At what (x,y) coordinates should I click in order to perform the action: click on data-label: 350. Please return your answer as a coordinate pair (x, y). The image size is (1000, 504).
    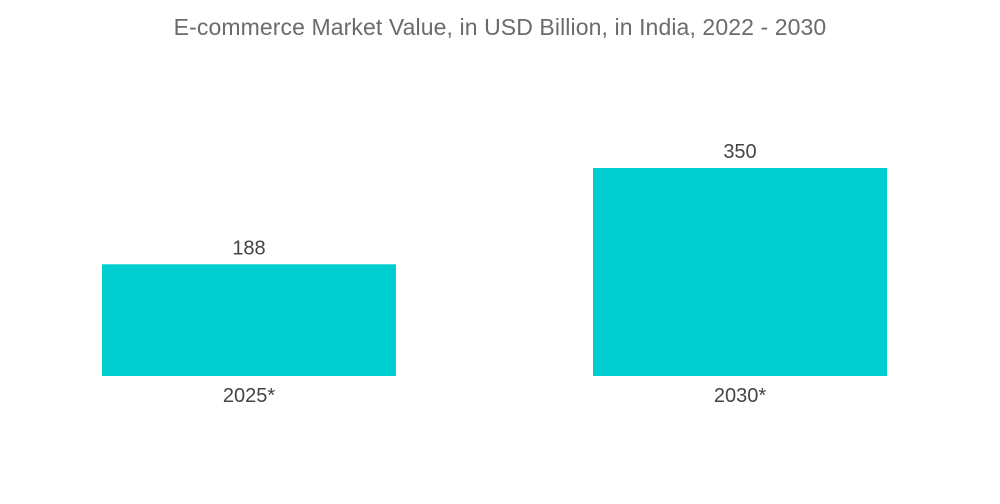
    Looking at the image, I should click on (739, 152).